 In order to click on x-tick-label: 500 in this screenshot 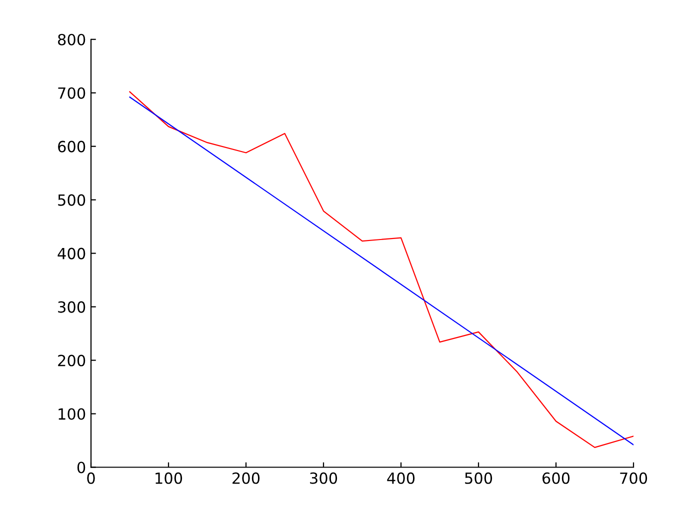, I will do `click(478, 478)`.